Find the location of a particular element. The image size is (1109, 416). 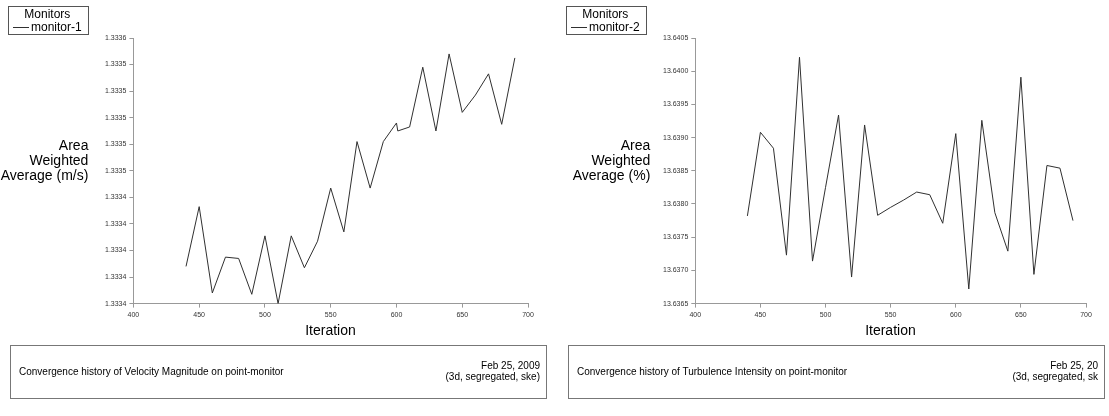

y-axis-title: Area Weighted Average (m/s) is located at coordinates (44, 160).